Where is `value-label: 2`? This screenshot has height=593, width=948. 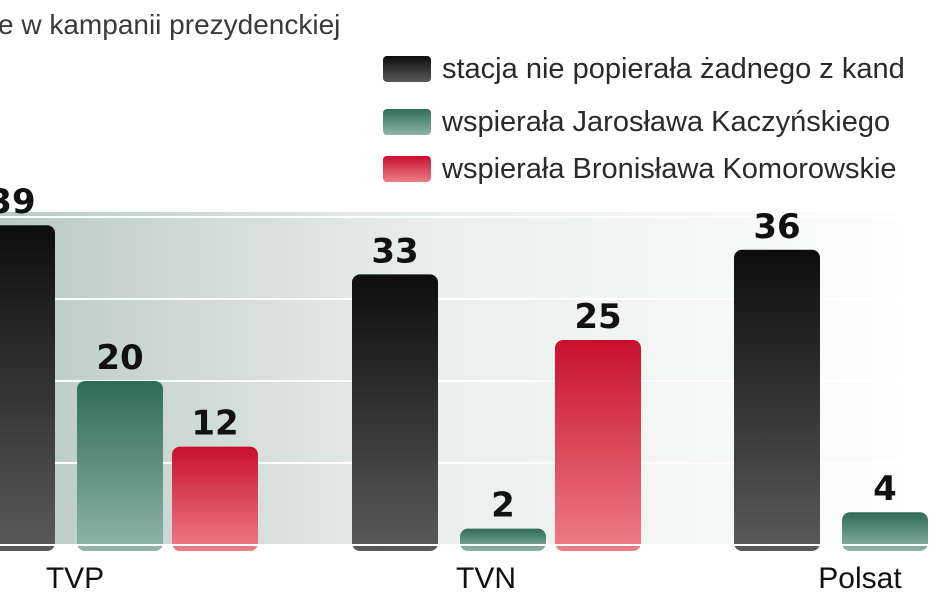 value-label: 2 is located at coordinates (503, 506).